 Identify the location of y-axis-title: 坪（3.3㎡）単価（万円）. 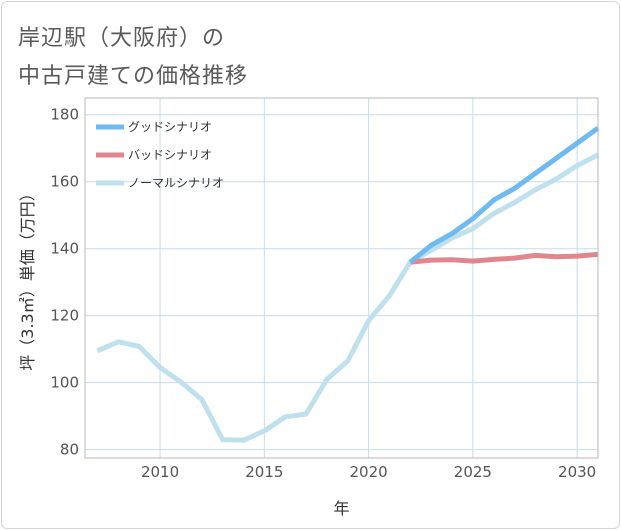
(27, 277).